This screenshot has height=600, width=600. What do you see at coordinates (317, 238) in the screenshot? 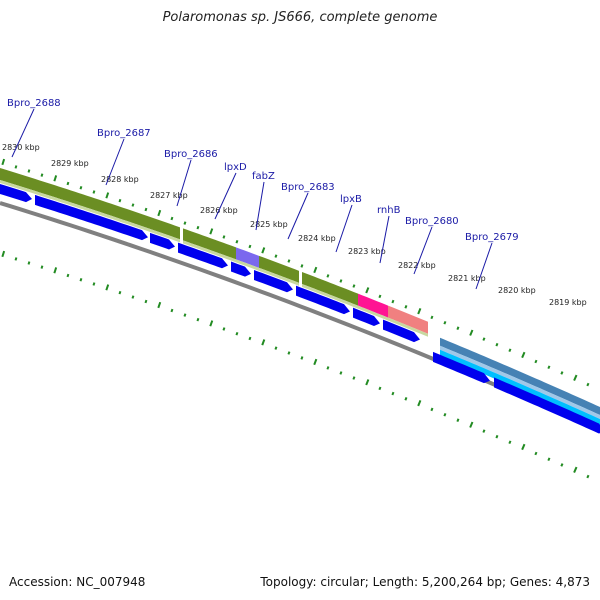
I see `kbp-tick-label: 2824 kbp` at bounding box center [317, 238].